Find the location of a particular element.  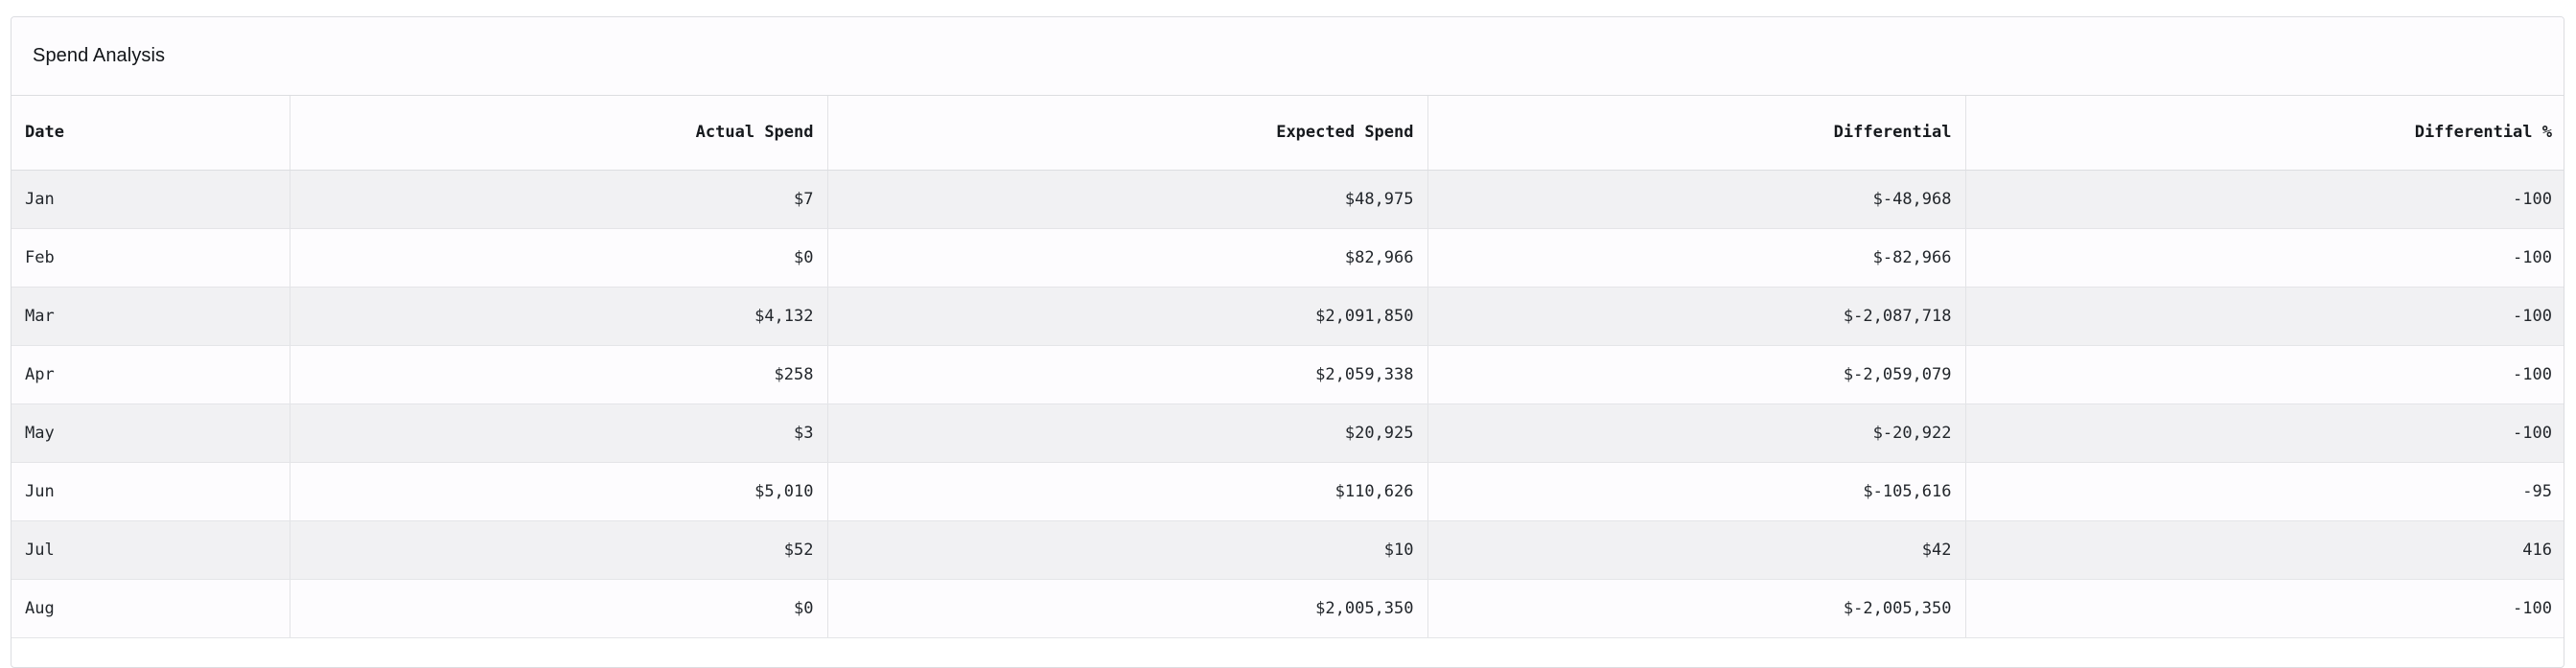

cell-actual-spend: $3 is located at coordinates (559, 433).